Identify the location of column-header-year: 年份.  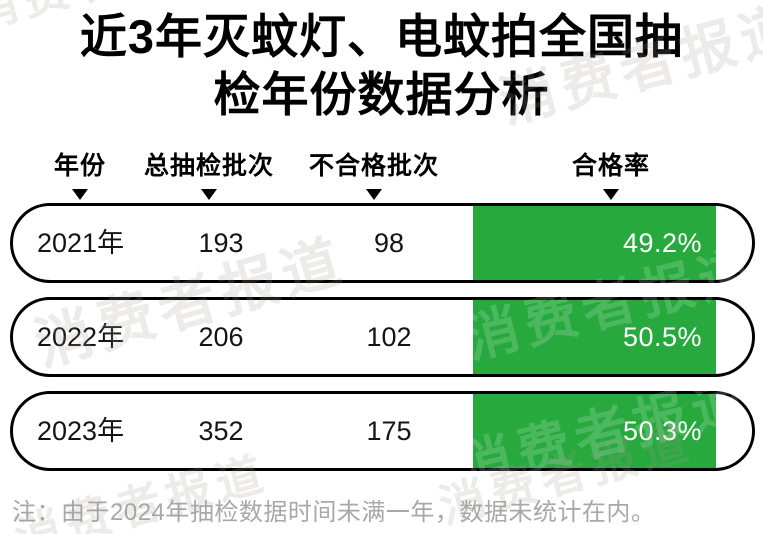
(80, 173).